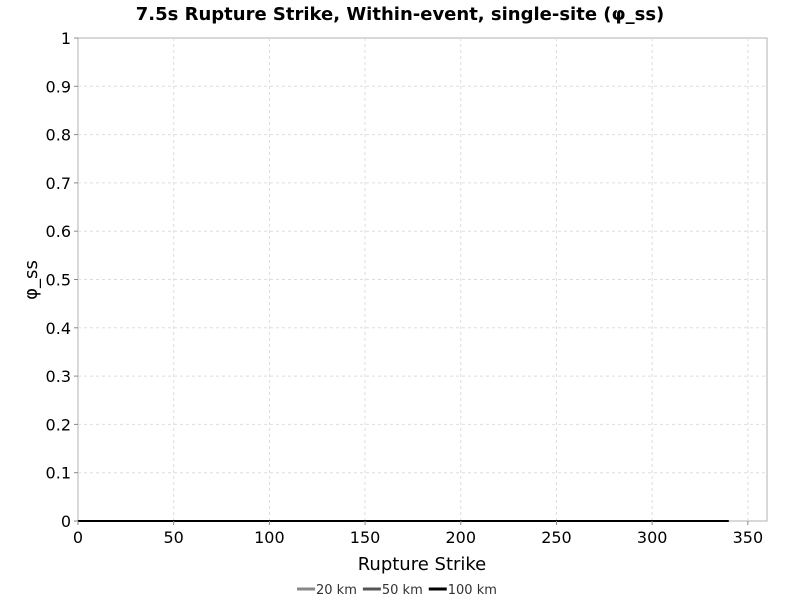 This screenshot has width=800, height=605. Describe the element at coordinates (472, 590) in the screenshot. I see `legend-label: 100 km` at that location.